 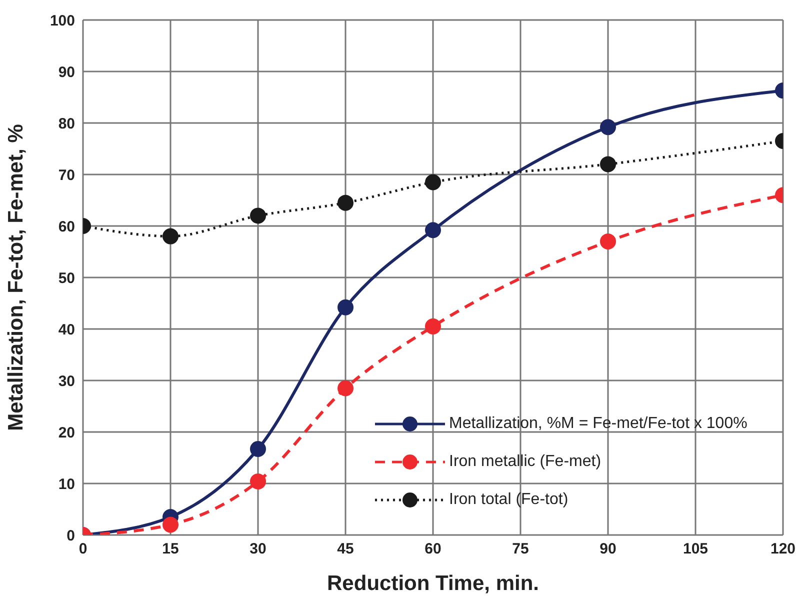 I want to click on y-tick-label: 90, so click(x=66, y=72).